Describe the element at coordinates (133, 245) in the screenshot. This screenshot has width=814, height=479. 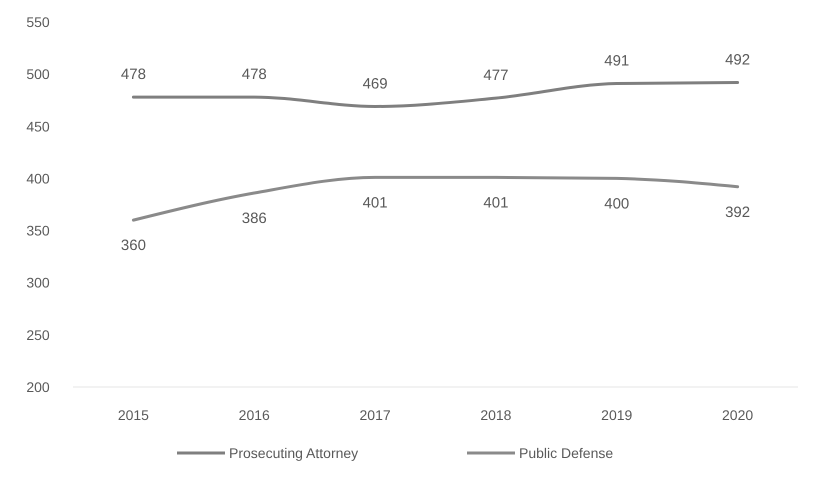
I see `data-label: 360` at that location.